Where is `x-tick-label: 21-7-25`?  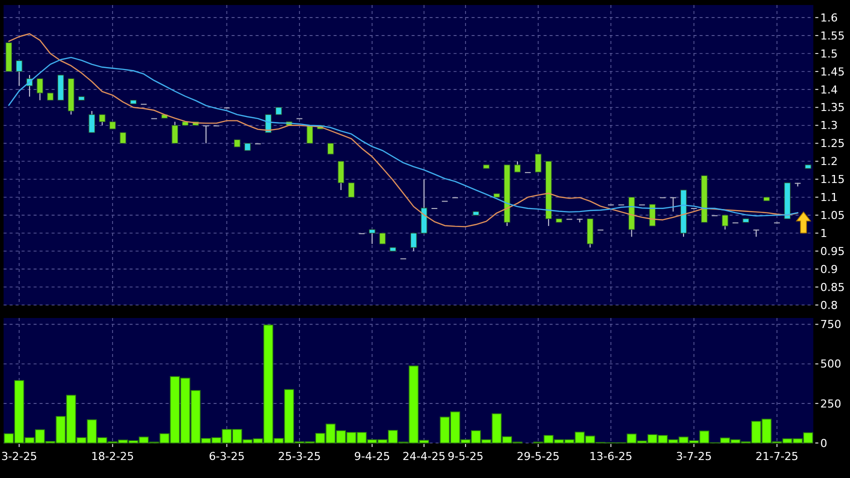 x-tick-label: 21-7-25 is located at coordinates (777, 456).